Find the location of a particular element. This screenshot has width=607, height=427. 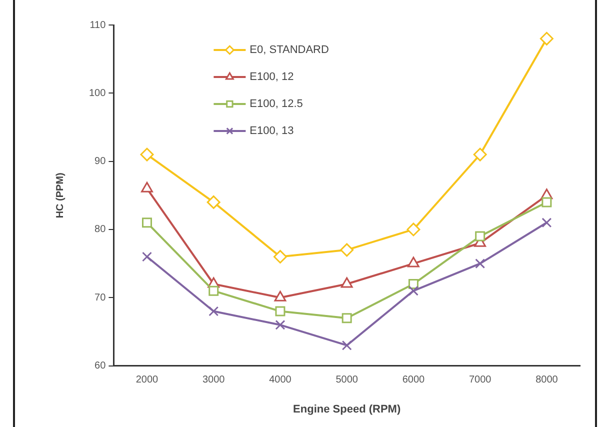

y-tick-label: 60 is located at coordinates (100, 366).